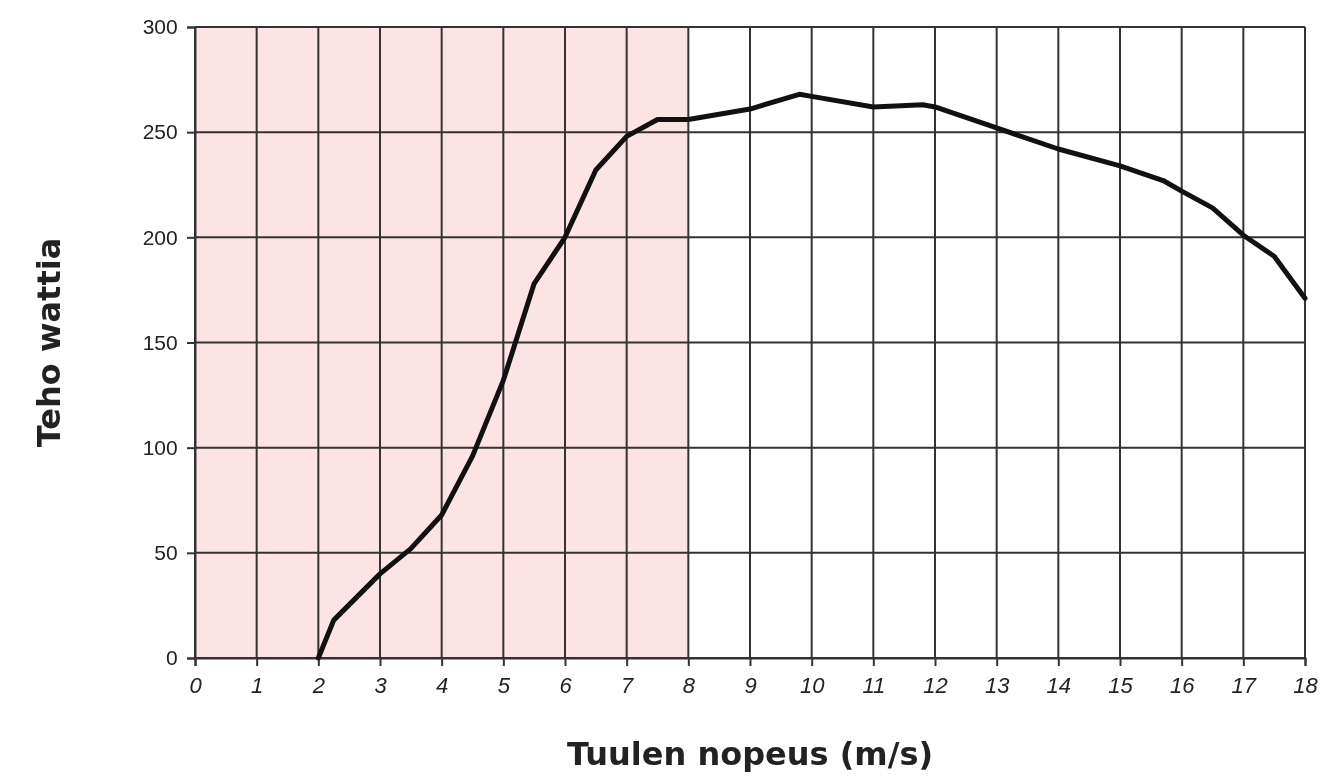 Image resolution: width=1342 pixels, height=777 pixels. What do you see at coordinates (442, 686) in the screenshot?
I see `x-tick-label: 4` at bounding box center [442, 686].